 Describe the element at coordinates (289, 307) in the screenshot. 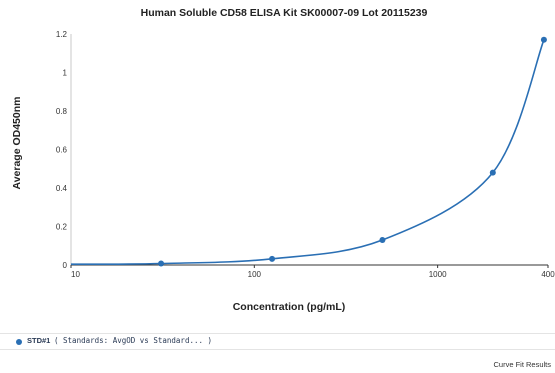

I see `x-axis-title: Concentration (pg/mL)` at that location.